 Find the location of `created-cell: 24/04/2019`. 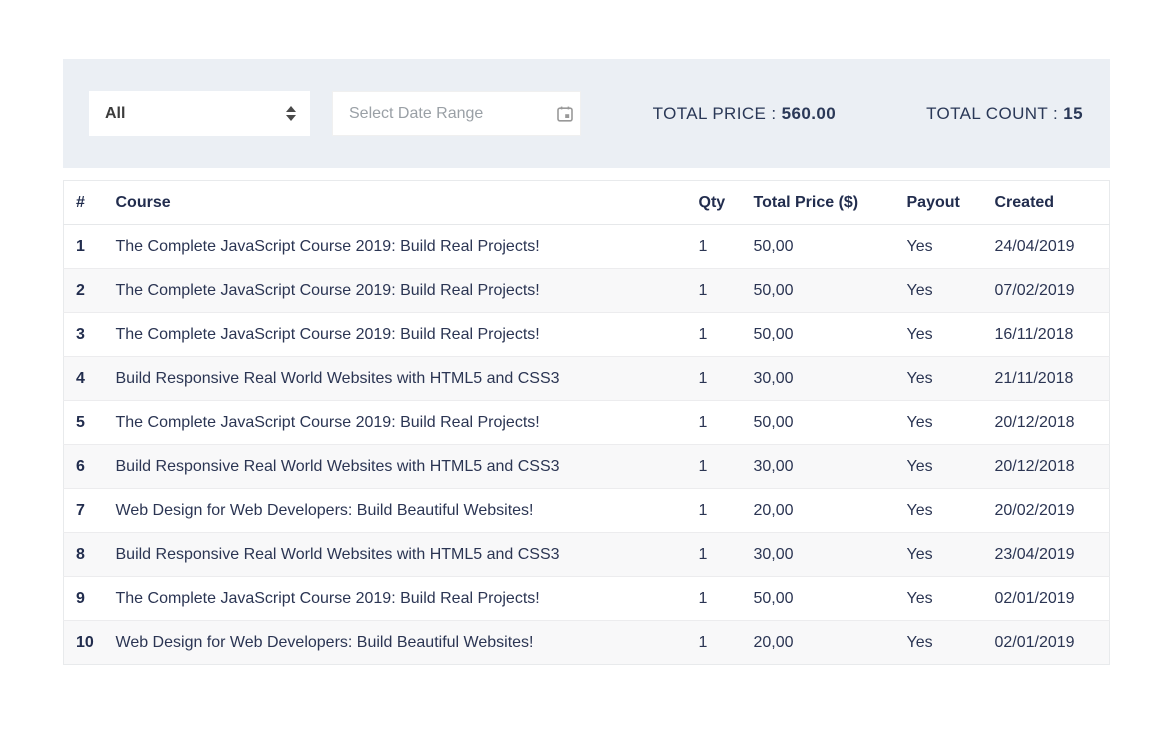

created-cell: 24/04/2019 is located at coordinates (1034, 246).